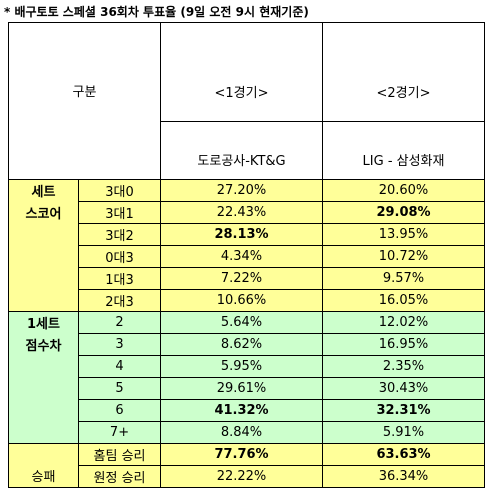 Image resolution: width=490 pixels, height=488 pixels. I want to click on game2-rate: 29.08%, so click(404, 212).